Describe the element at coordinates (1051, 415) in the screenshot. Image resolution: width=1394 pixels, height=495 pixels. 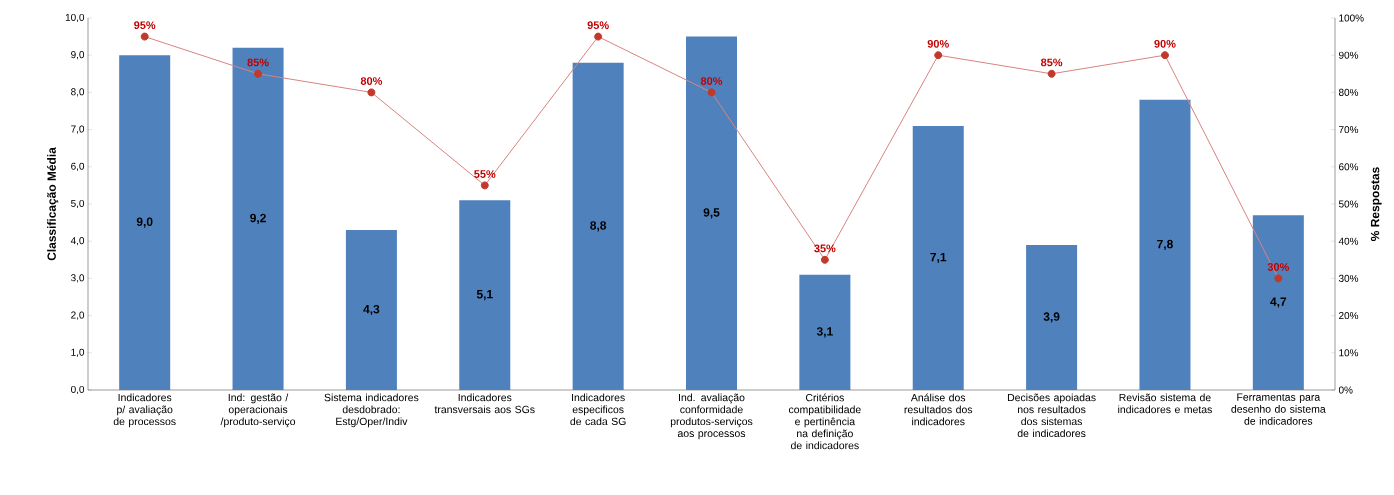
I see `x-tick-label: Decisões apoiadas nos resultados dos sistemas de indicadores` at that location.